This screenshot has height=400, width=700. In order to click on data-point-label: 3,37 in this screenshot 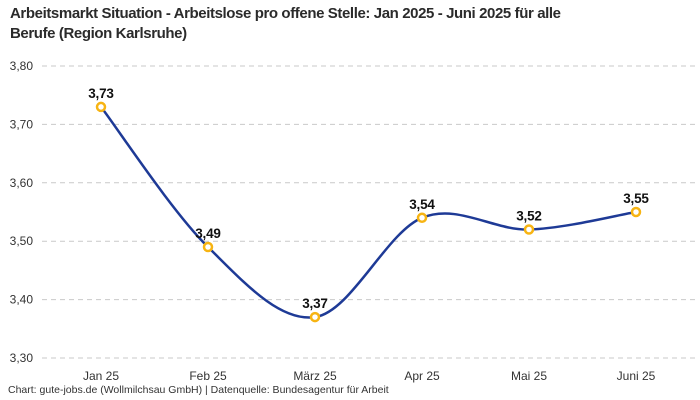, I will do `click(314, 303)`.